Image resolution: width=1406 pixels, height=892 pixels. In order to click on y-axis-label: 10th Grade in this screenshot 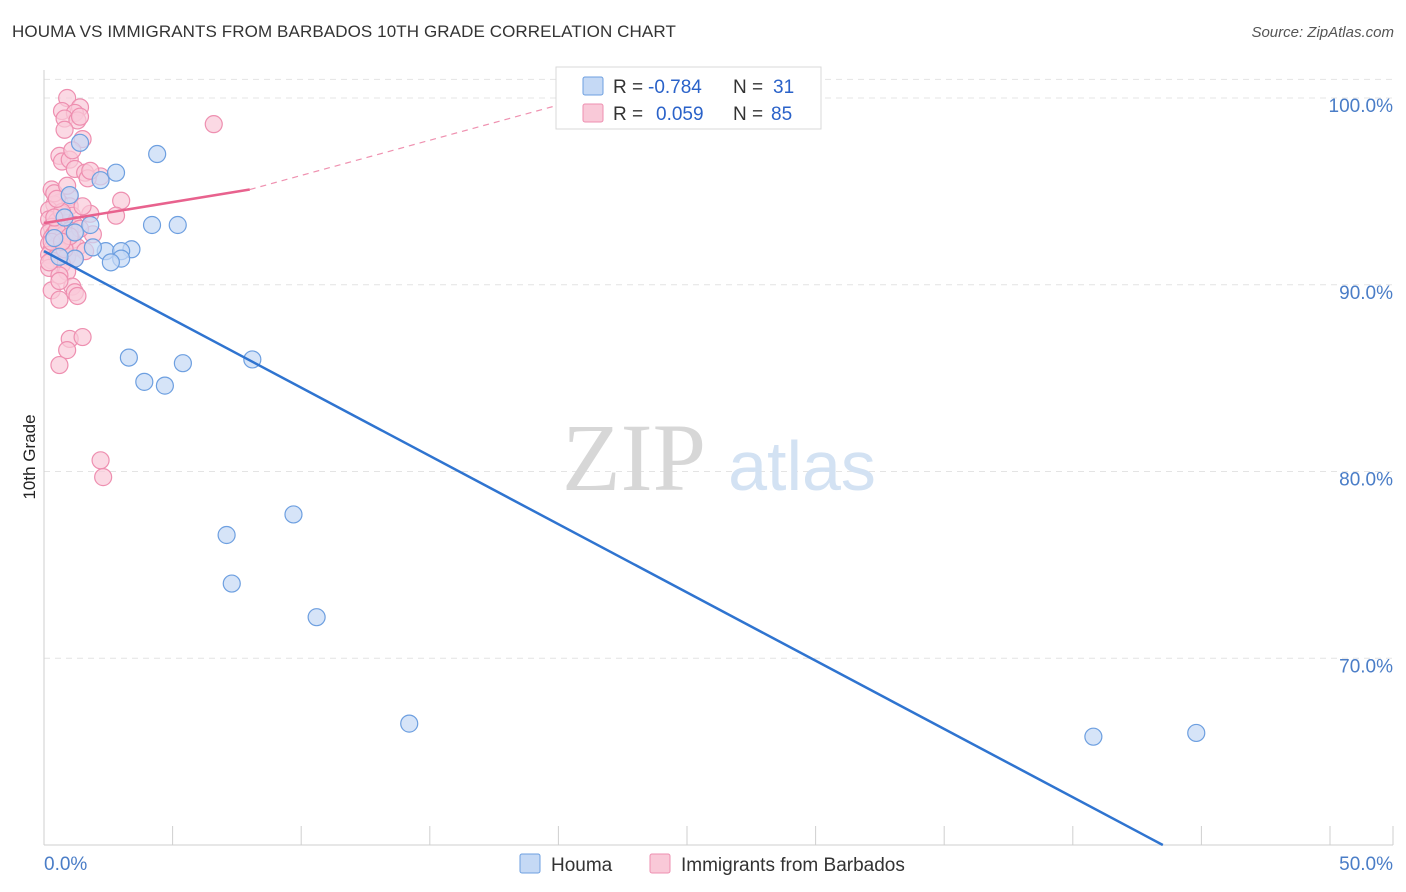, I will do `click(29, 456)`.